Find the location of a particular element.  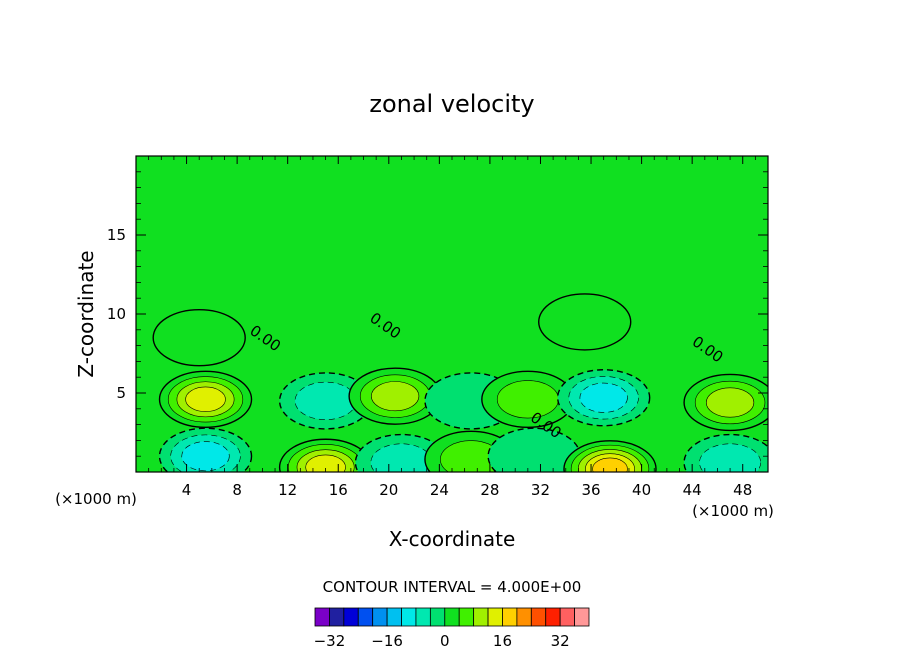

y-tick-label: 5 is located at coordinates (121, 393).